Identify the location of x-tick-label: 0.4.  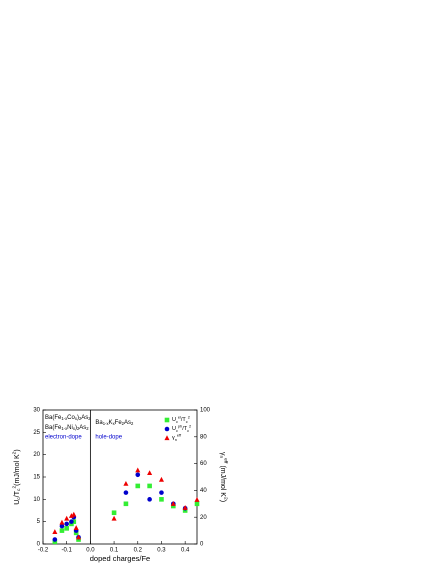
(185, 551).